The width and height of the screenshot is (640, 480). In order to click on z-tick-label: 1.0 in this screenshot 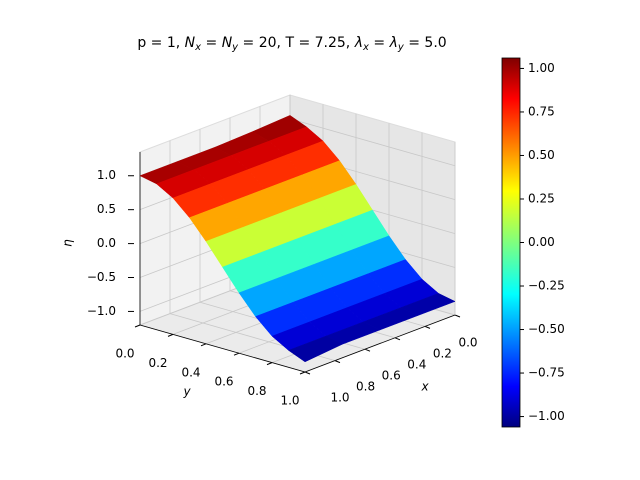, I will do `click(106, 175)`.